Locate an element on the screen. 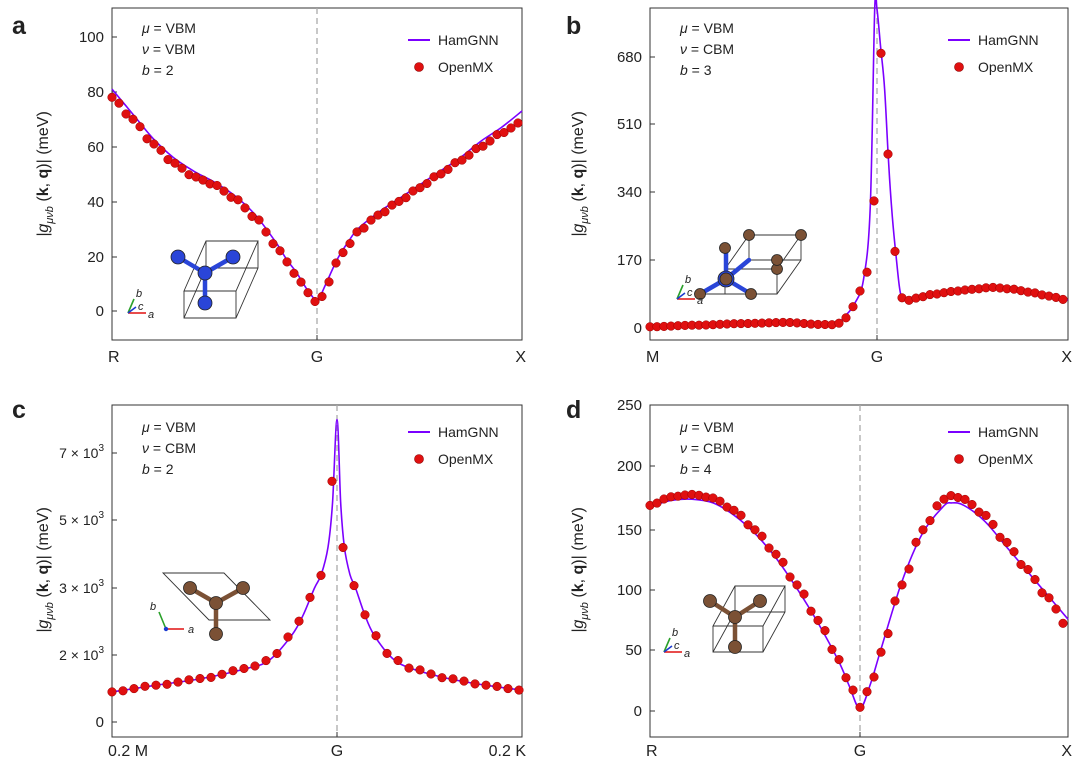 The height and width of the screenshot is (769, 1080). legend-marker-swatch is located at coordinates (959, 459).